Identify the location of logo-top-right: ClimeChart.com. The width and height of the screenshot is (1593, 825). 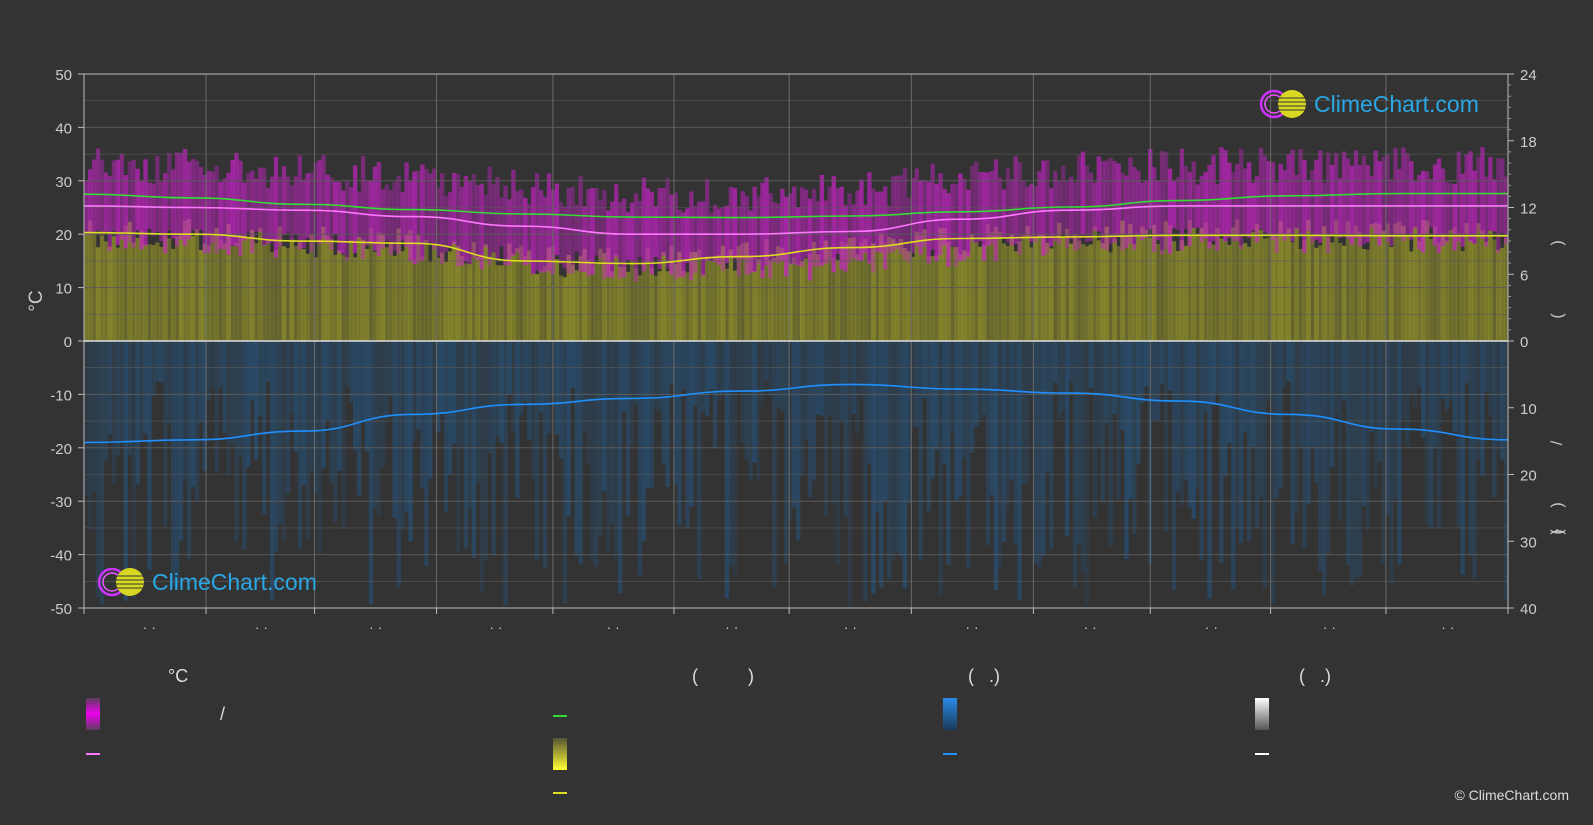
(1368, 104).